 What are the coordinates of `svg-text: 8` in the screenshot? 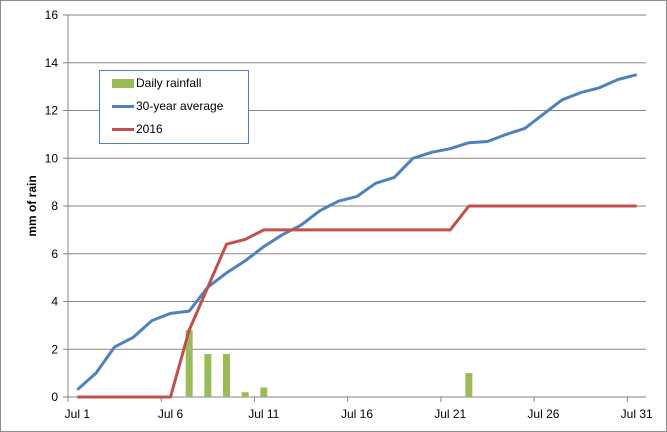 It's located at (54, 206).